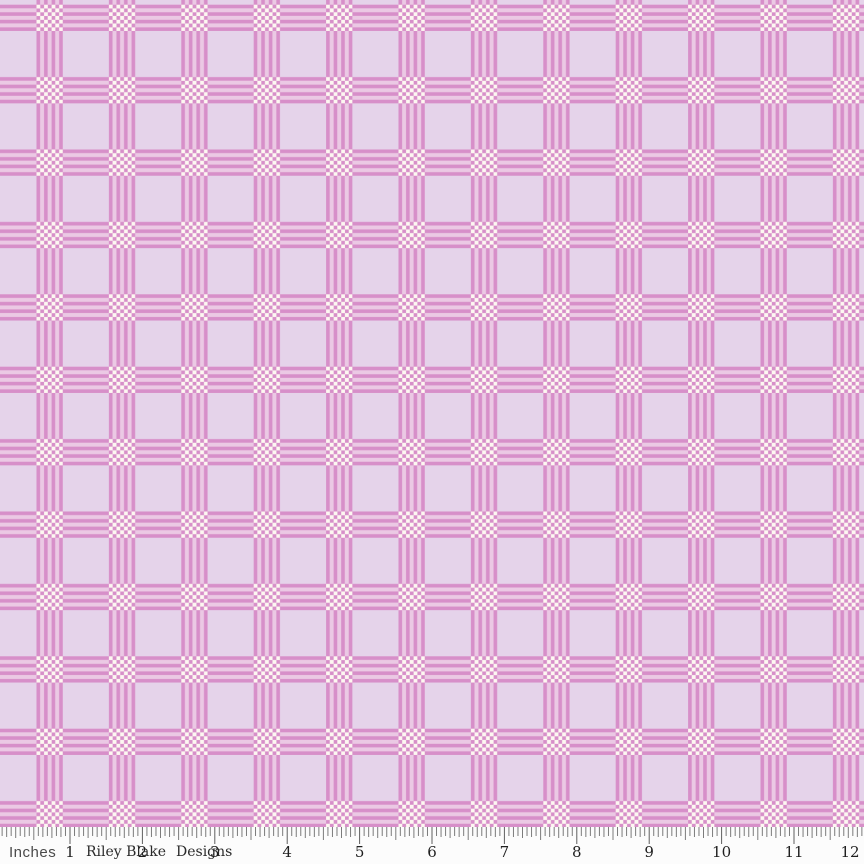 This screenshot has width=864, height=864. I want to click on ruler-tick-marks, so click(432, 835).